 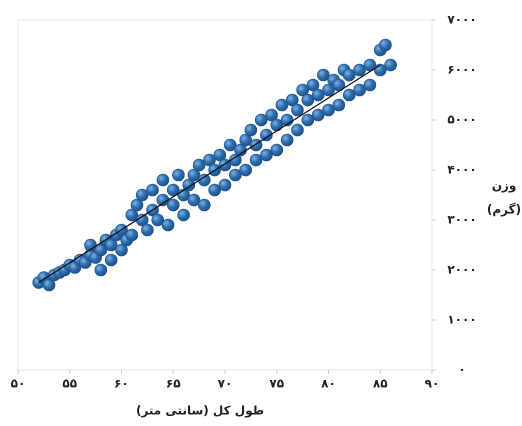 What do you see at coordinates (173, 384) in the screenshot?
I see `x-tick-label: ۶۵` at bounding box center [173, 384].